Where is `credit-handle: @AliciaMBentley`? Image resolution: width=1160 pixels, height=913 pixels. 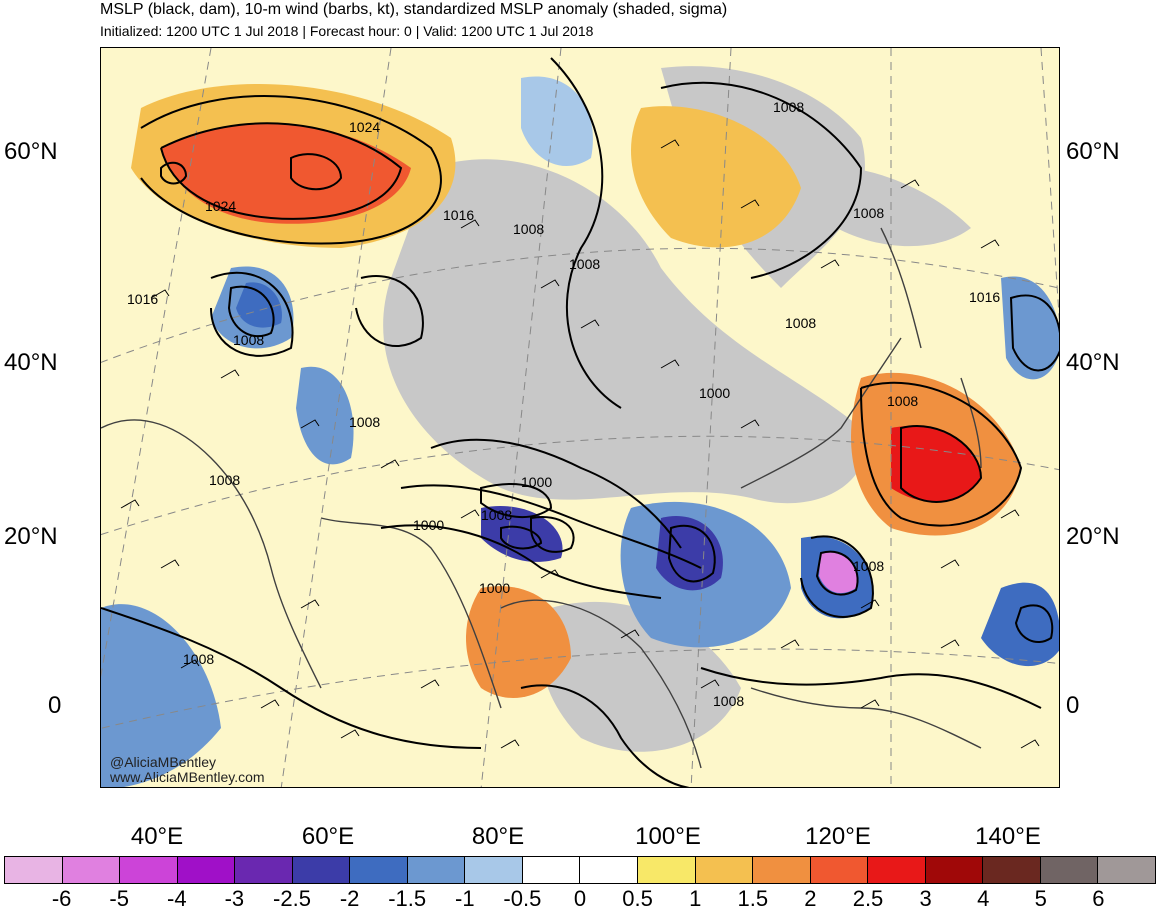
credit-handle: @AliciaMBentley is located at coordinates (163, 762).